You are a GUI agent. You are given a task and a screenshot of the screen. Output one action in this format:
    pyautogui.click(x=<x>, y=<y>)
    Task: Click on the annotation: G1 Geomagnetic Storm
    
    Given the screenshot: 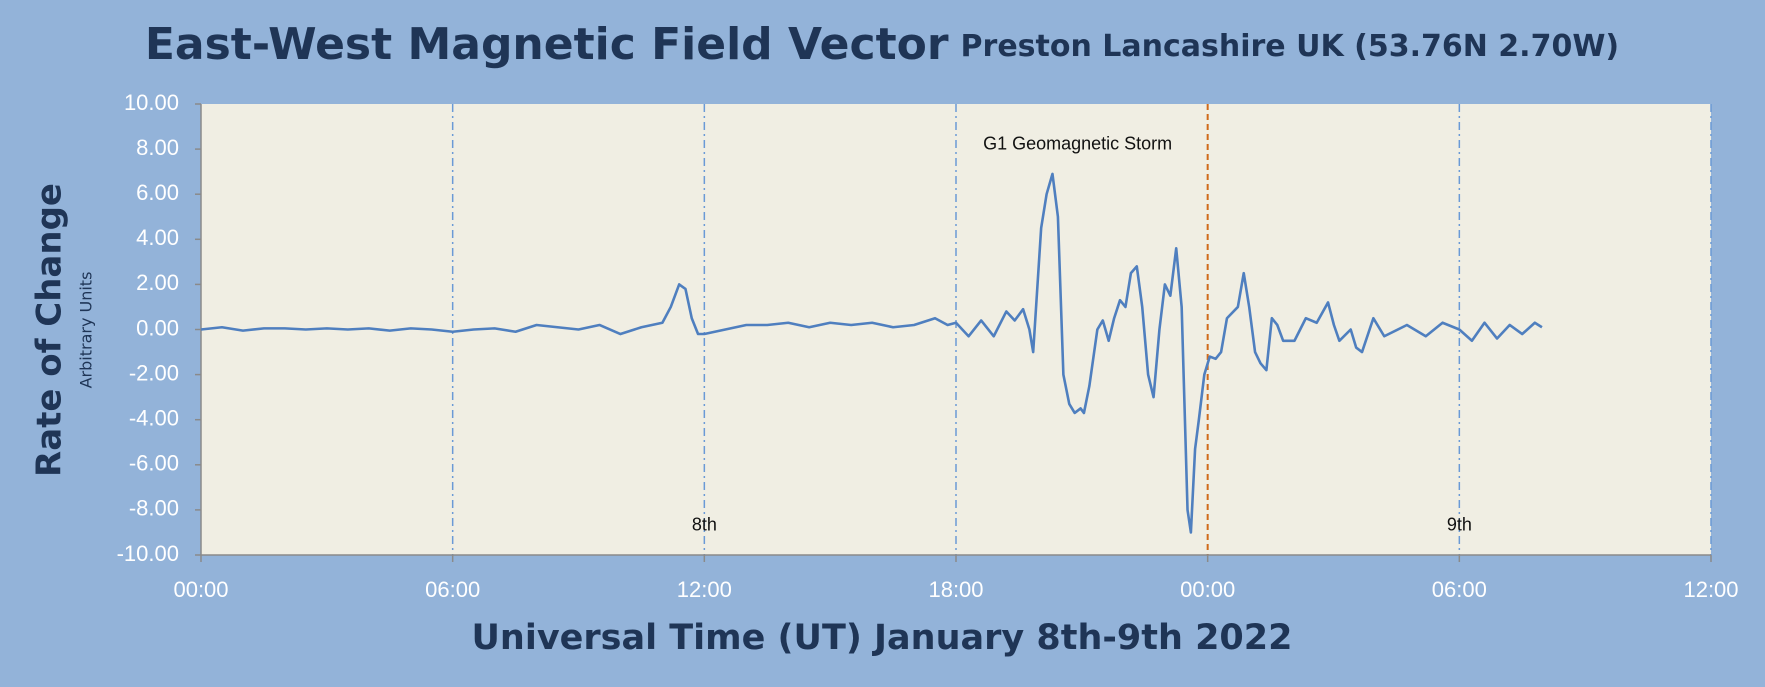 What is the action you would take?
    pyautogui.click(x=1077, y=143)
    